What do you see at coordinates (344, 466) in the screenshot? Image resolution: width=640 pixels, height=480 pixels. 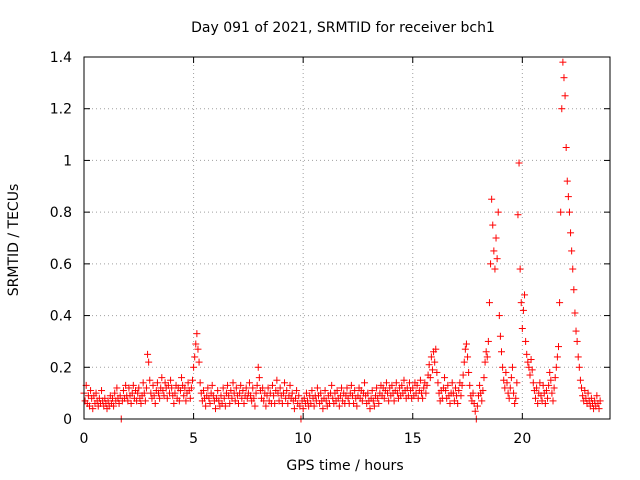 I see `x-axis-title: GPS time / hours` at bounding box center [344, 466].